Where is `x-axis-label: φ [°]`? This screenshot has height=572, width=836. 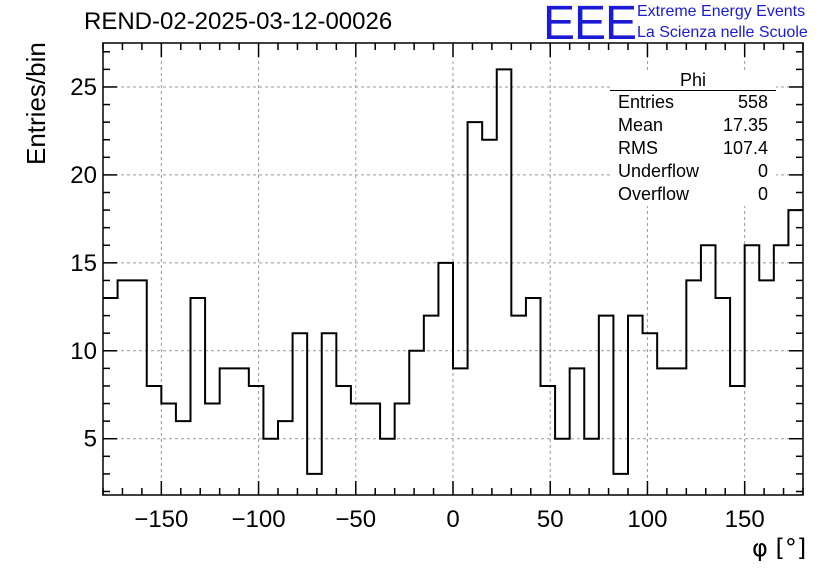 x-axis-label: φ [°] is located at coordinates (779, 548).